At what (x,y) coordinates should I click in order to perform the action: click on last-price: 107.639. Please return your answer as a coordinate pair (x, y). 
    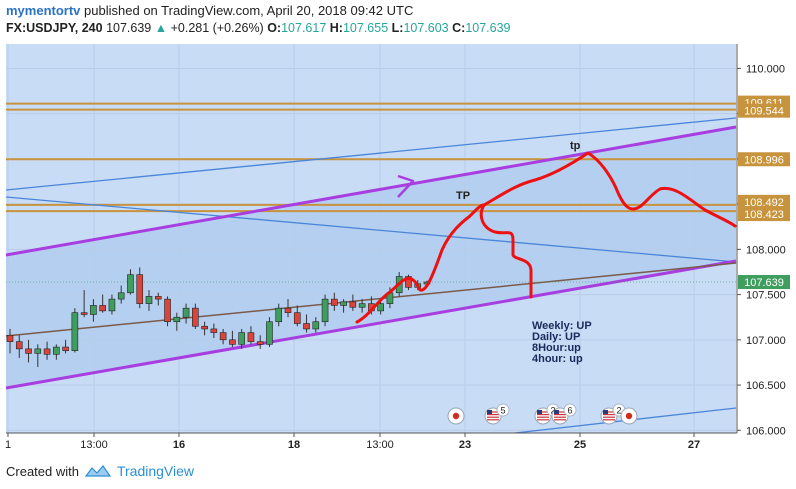
    Looking at the image, I should click on (129, 28).